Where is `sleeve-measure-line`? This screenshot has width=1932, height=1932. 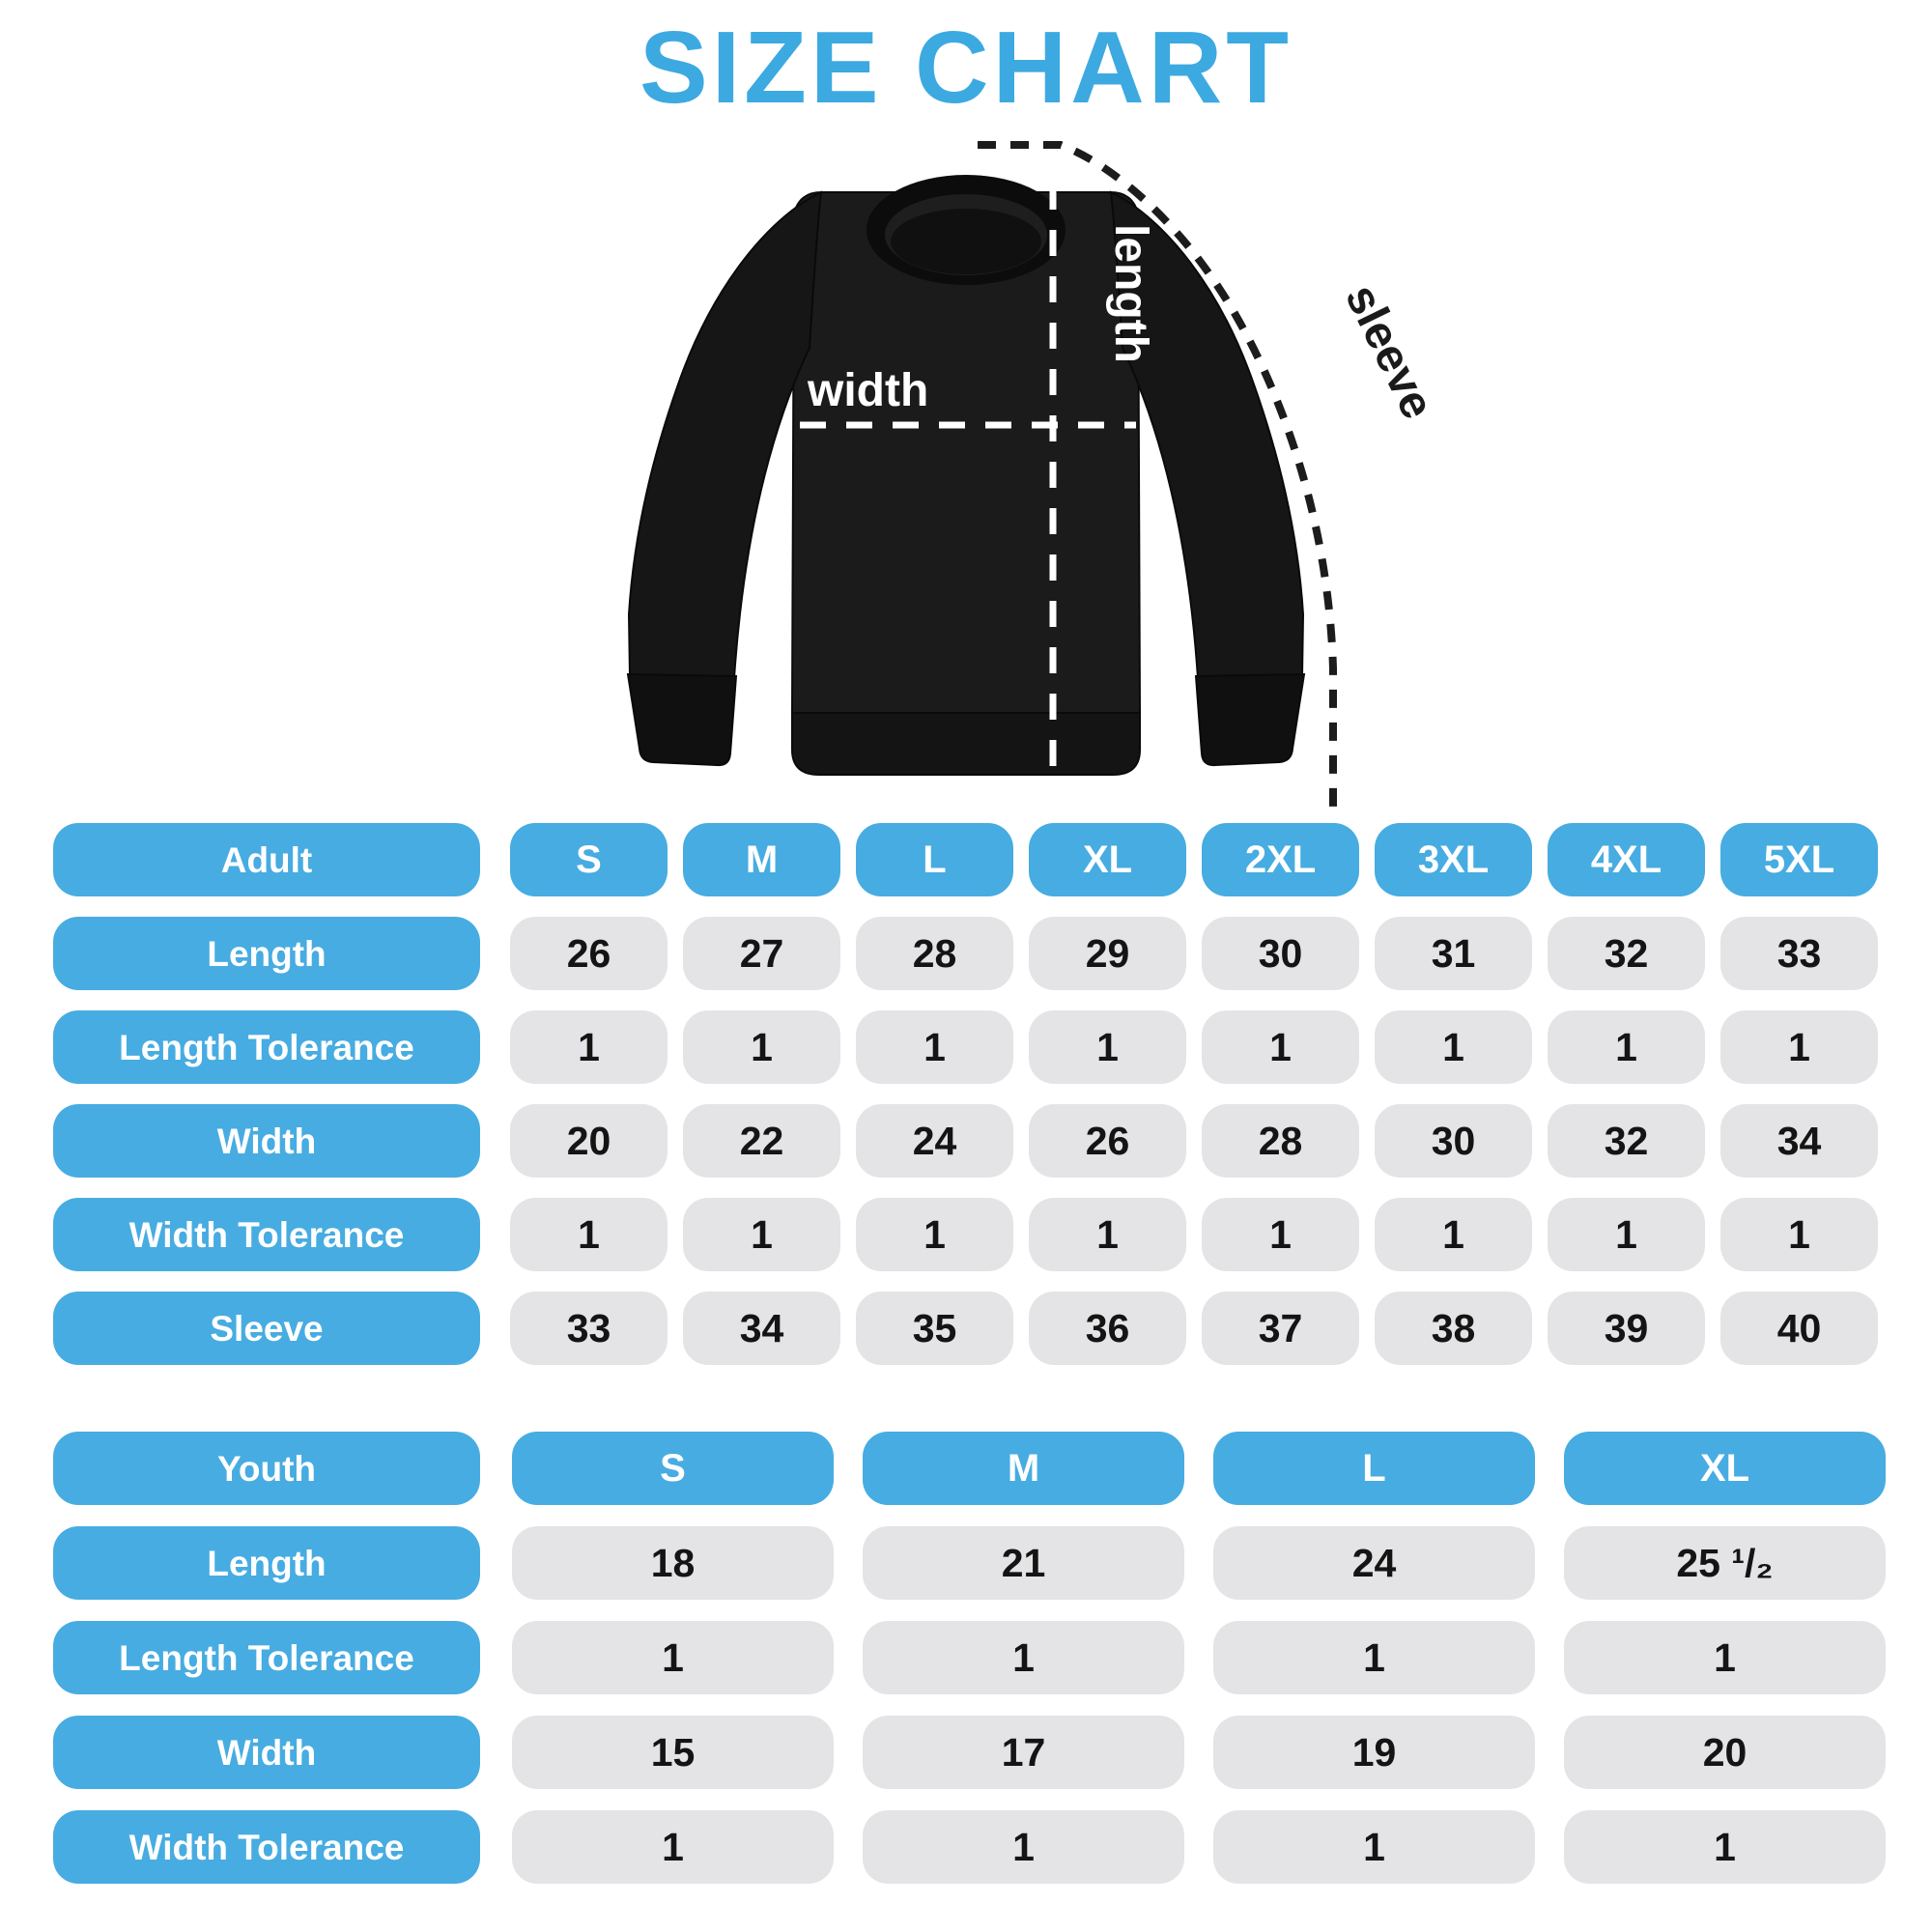
sleeve-measure-line is located at coordinates (1157, 475).